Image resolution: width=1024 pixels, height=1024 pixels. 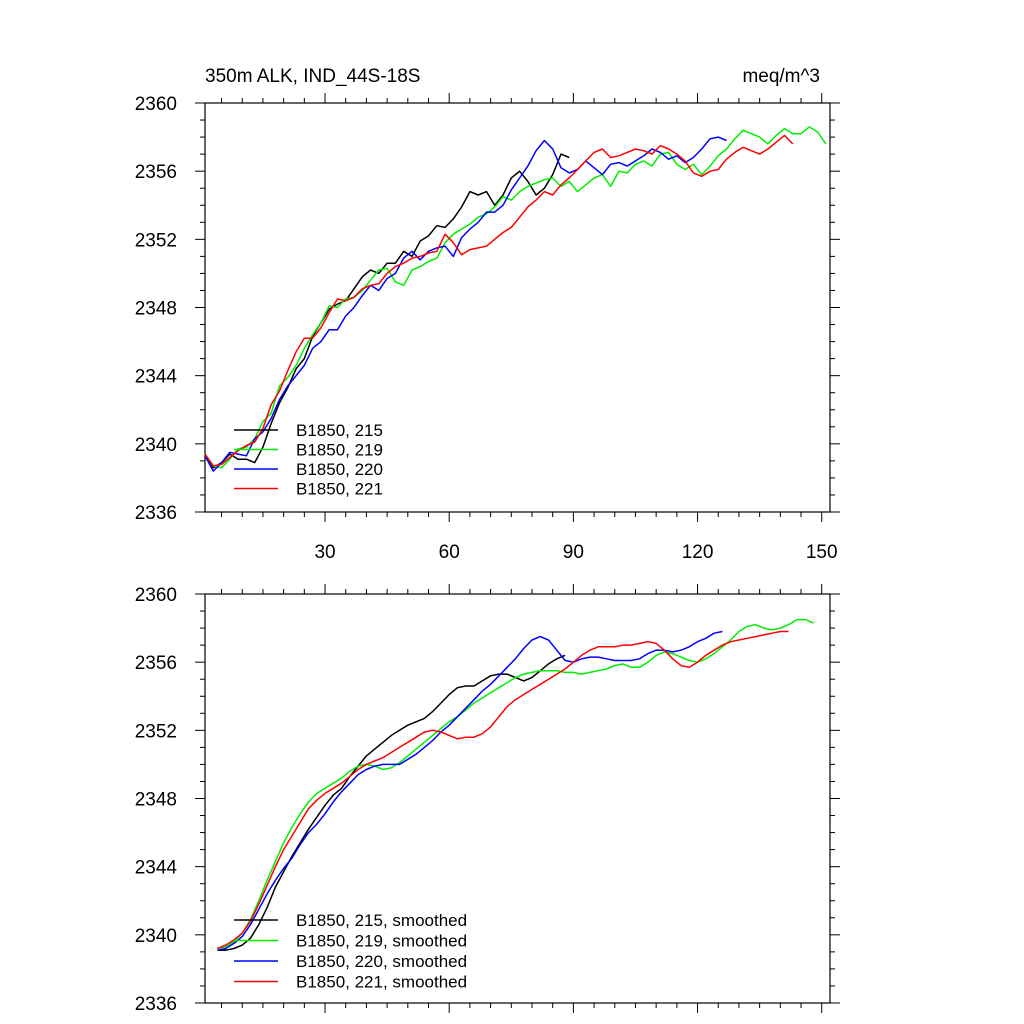 I want to click on x-tick-label: 150, so click(x=822, y=552).